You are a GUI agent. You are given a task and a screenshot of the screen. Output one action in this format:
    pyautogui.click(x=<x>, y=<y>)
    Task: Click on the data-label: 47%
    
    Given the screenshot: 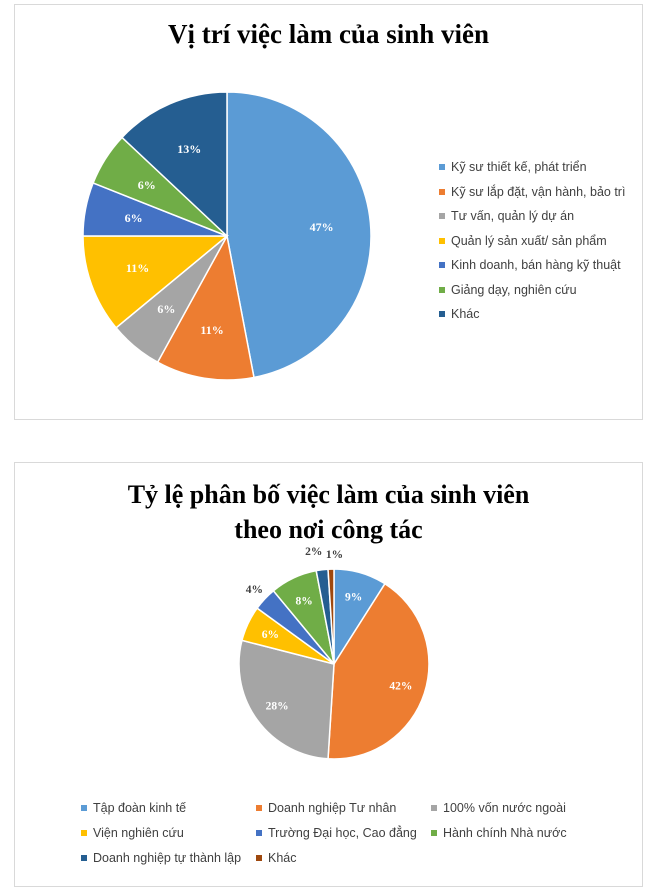 What is the action you would take?
    pyautogui.click(x=322, y=227)
    